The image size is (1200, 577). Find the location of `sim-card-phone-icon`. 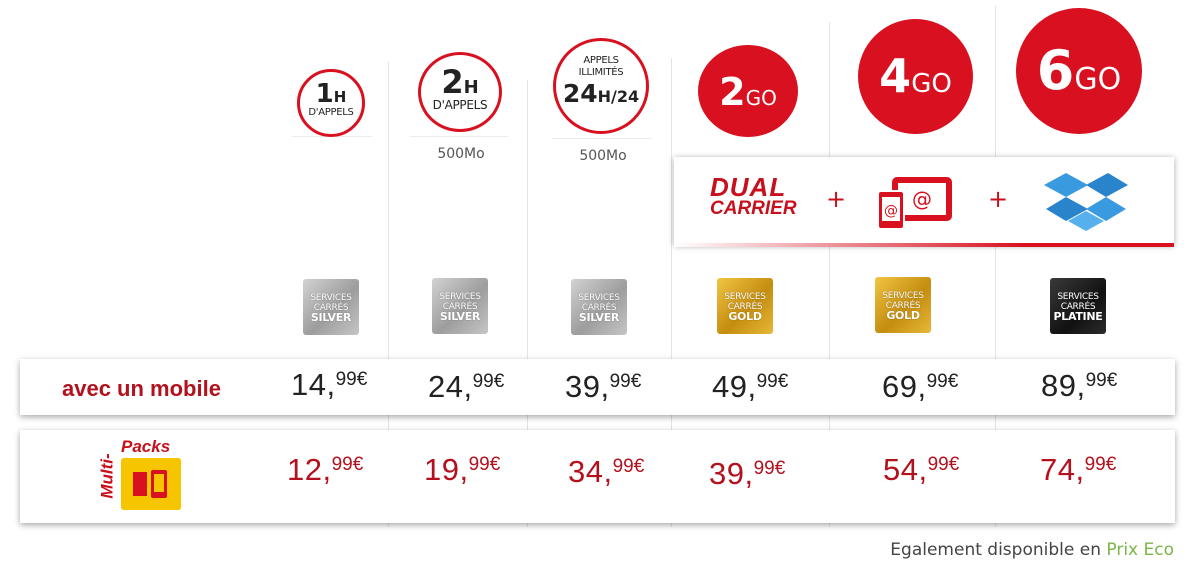

sim-card-phone-icon is located at coordinates (151, 484).